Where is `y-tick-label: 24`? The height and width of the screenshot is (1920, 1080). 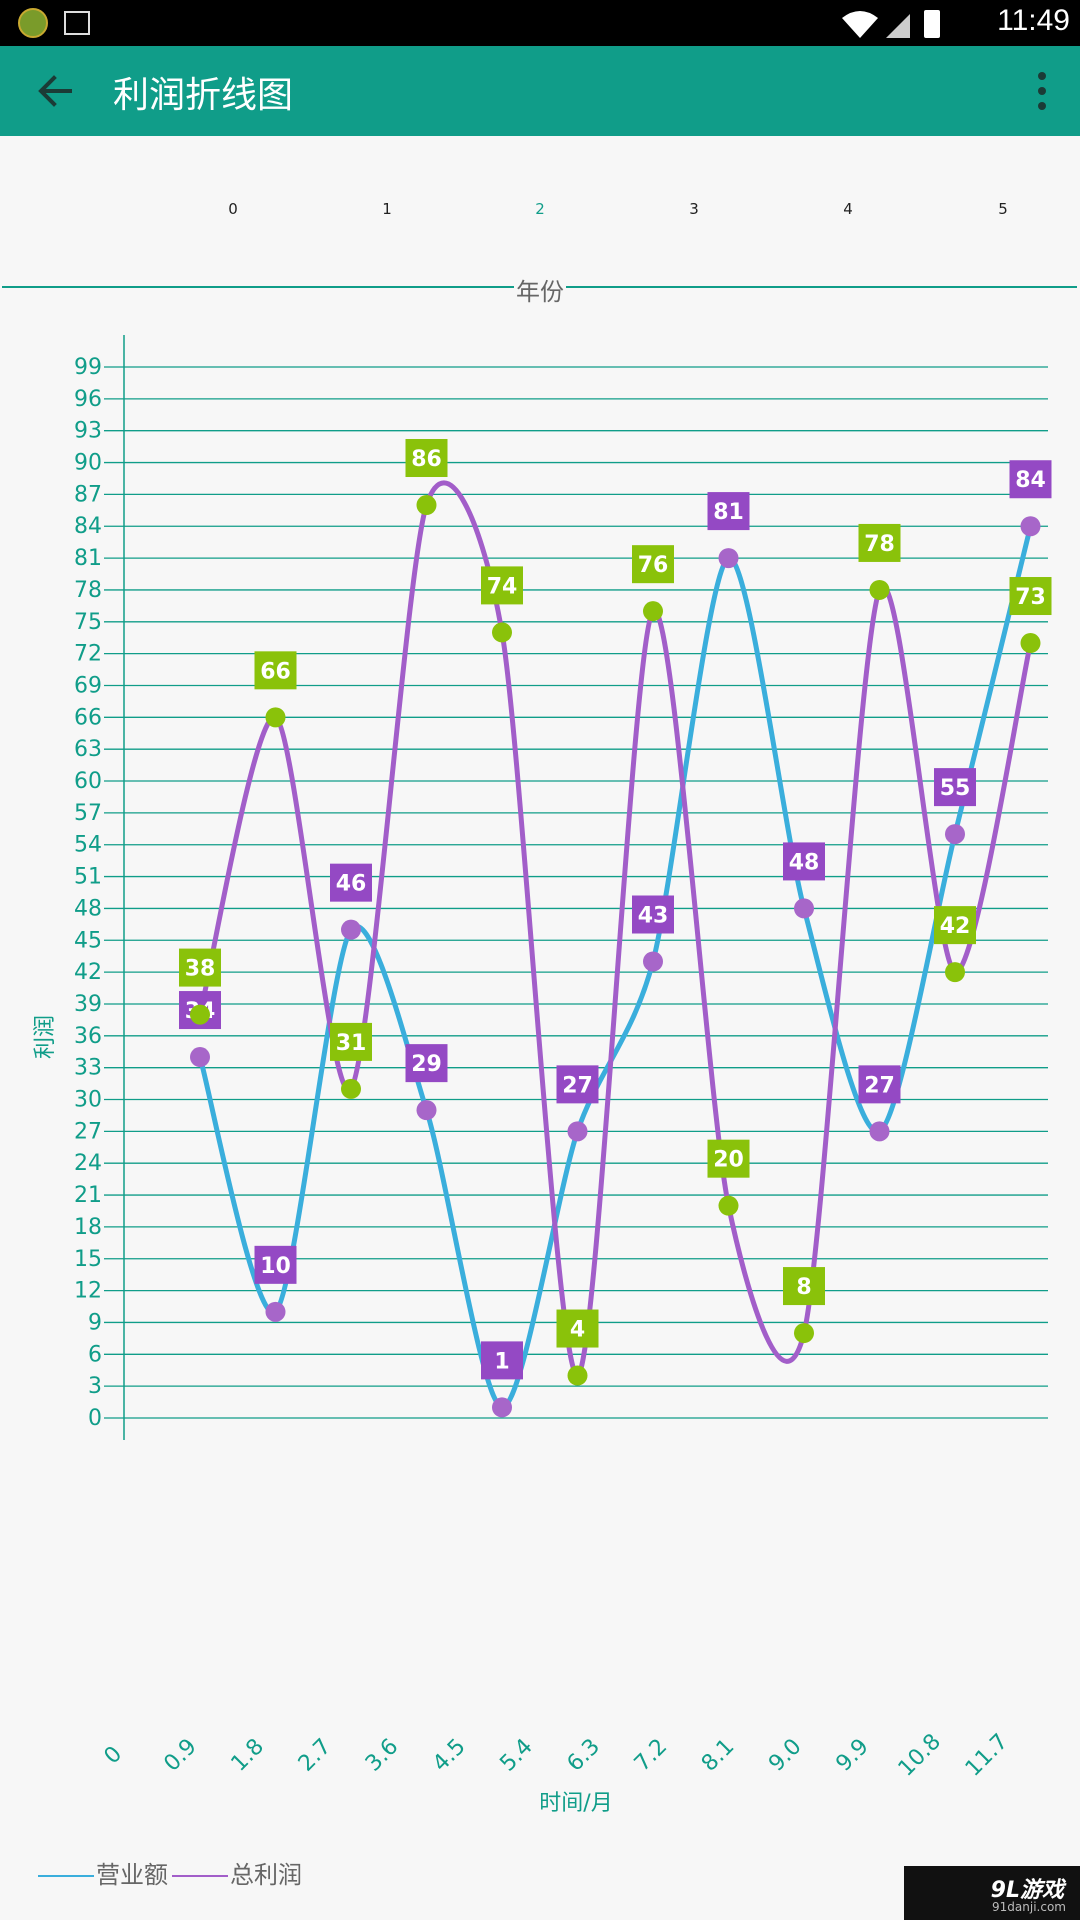
y-tick-label: 24 is located at coordinates (88, 1163).